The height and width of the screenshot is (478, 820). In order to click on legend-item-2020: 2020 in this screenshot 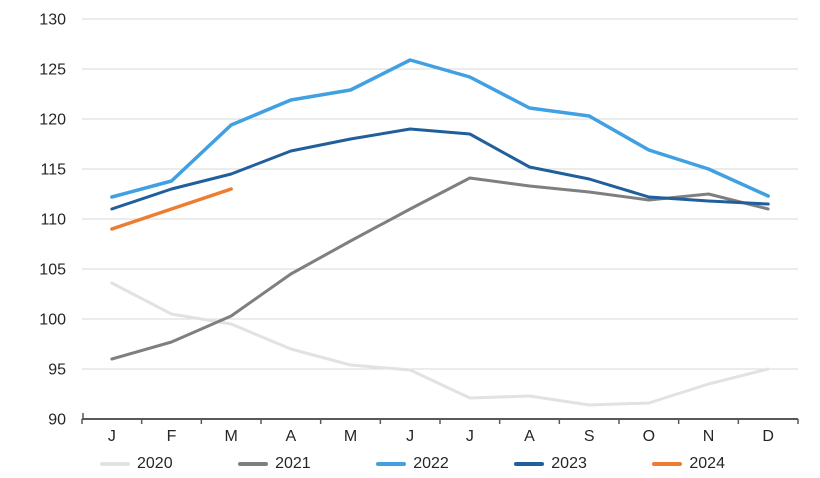, I will do `click(136, 464)`.